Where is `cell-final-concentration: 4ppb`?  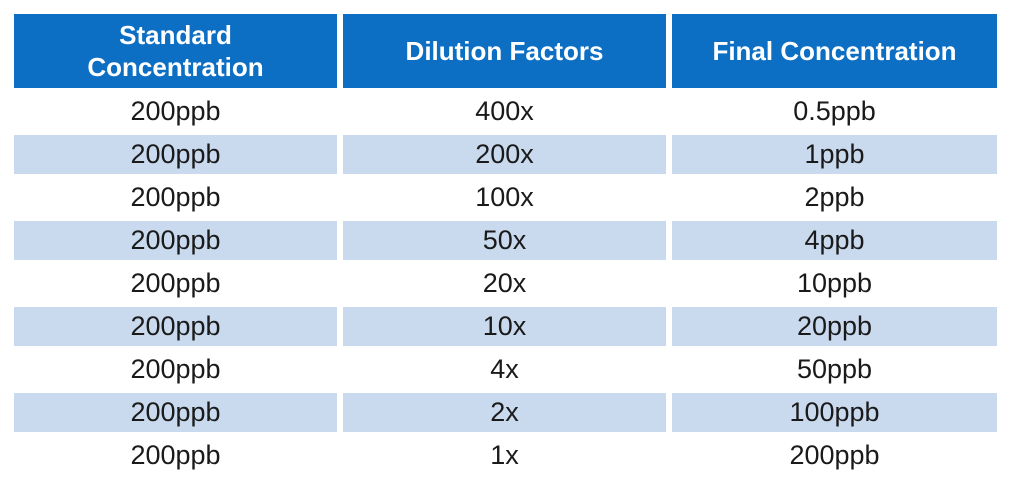 cell-final-concentration: 4ppb is located at coordinates (834, 240).